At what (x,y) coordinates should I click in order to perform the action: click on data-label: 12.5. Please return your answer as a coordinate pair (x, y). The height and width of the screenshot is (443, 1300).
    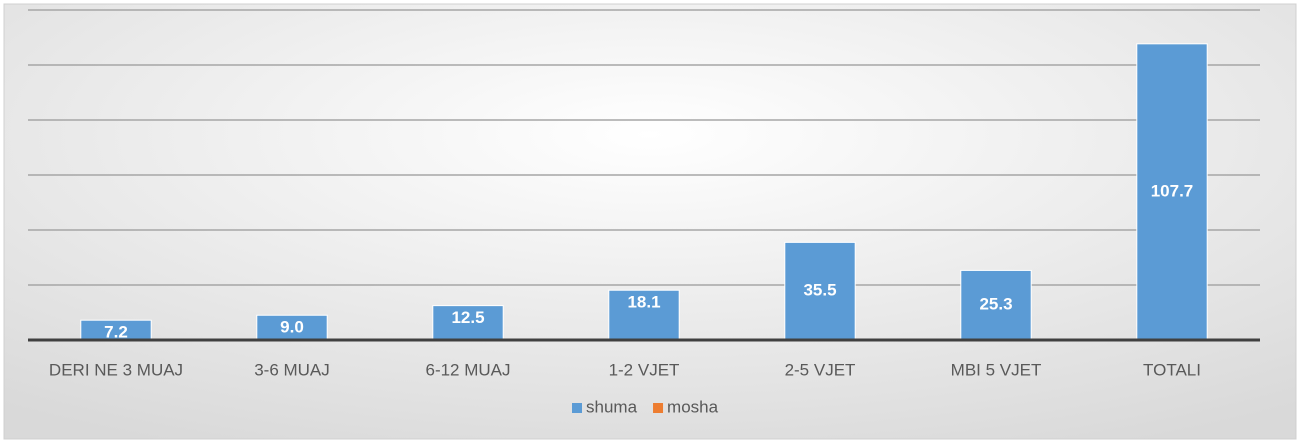
    Looking at the image, I should click on (467, 317).